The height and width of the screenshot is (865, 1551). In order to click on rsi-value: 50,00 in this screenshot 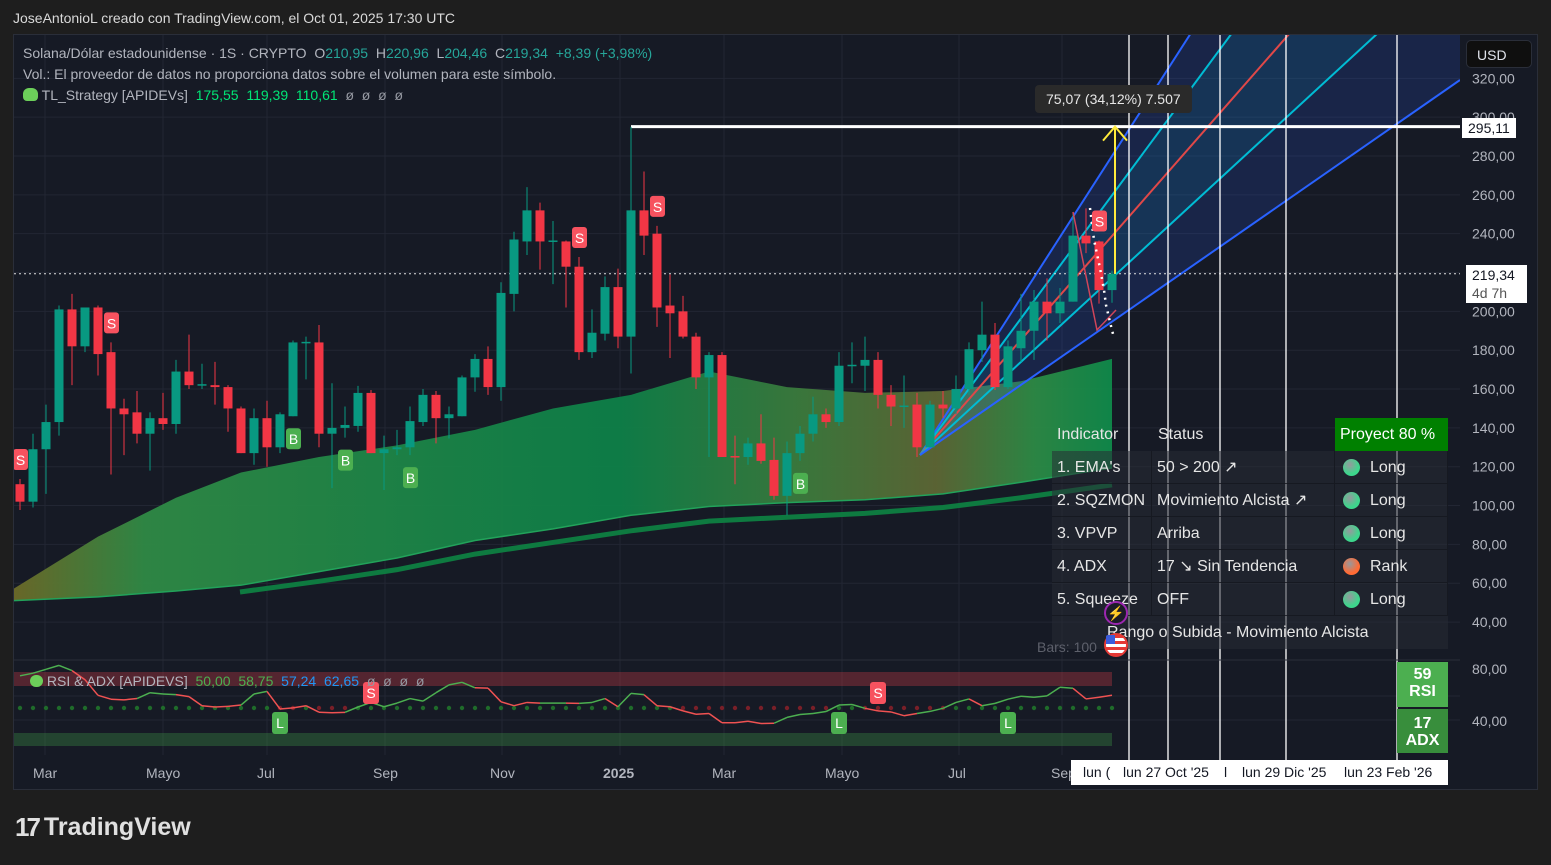, I will do `click(213, 681)`.